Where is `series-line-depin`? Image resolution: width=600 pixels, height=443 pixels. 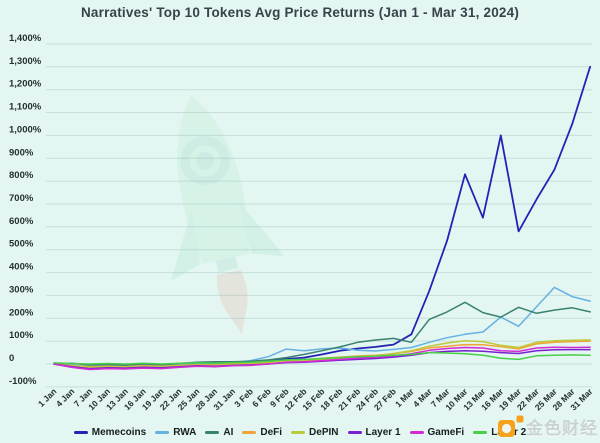
series-line-depin is located at coordinates (322, 353).